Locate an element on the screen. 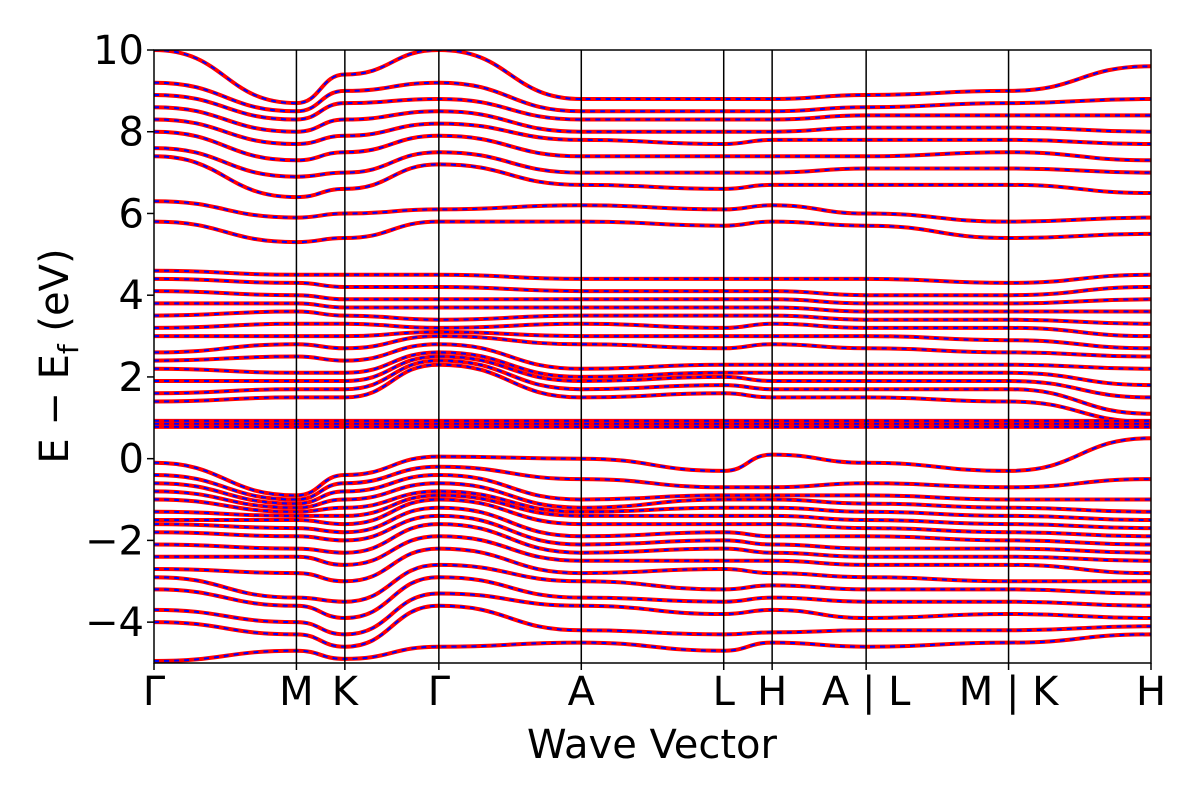 Image resolution: width=1200 pixels, height=800 pixels. band-line-20-dashed is located at coordinates (652, 369).